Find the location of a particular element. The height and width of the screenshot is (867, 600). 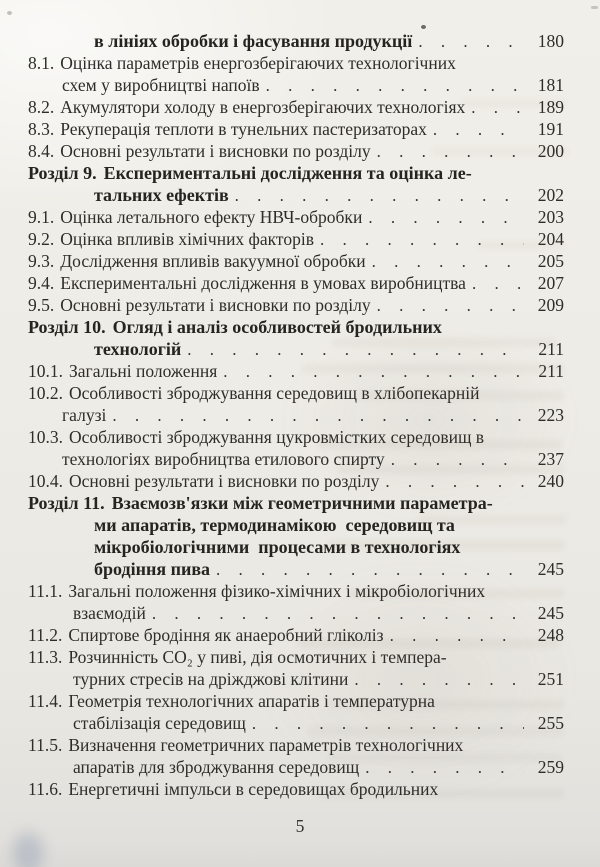

toc-page-number: 180 is located at coordinates (550, 41).